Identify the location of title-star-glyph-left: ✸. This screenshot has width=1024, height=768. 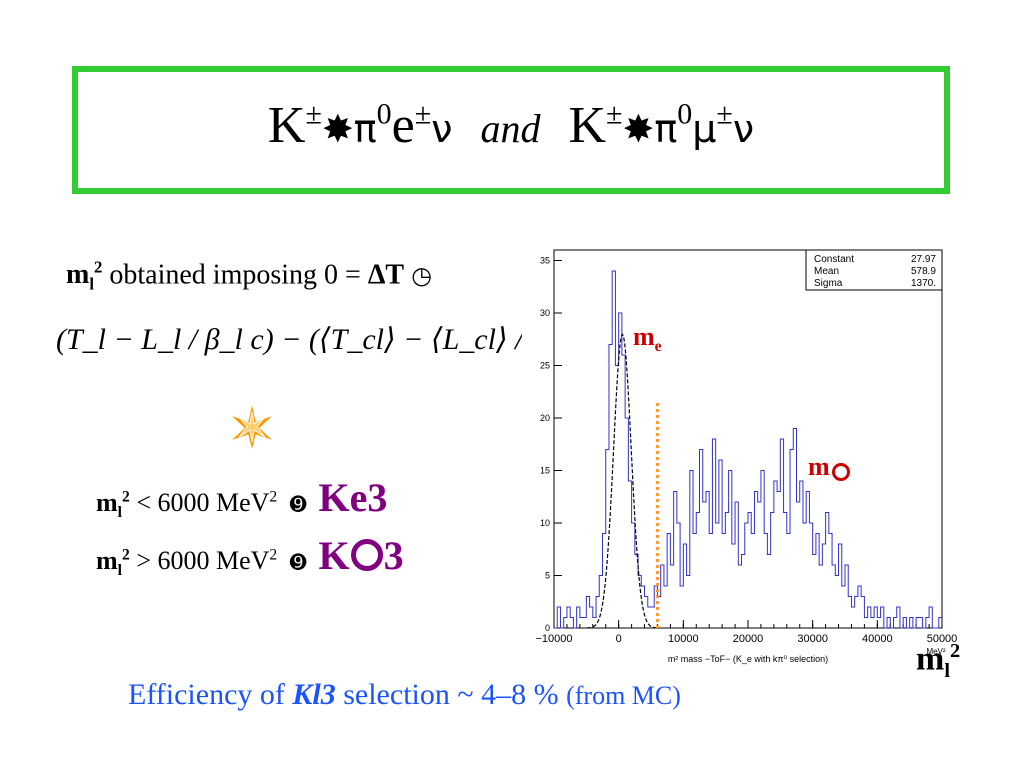
(337, 129).